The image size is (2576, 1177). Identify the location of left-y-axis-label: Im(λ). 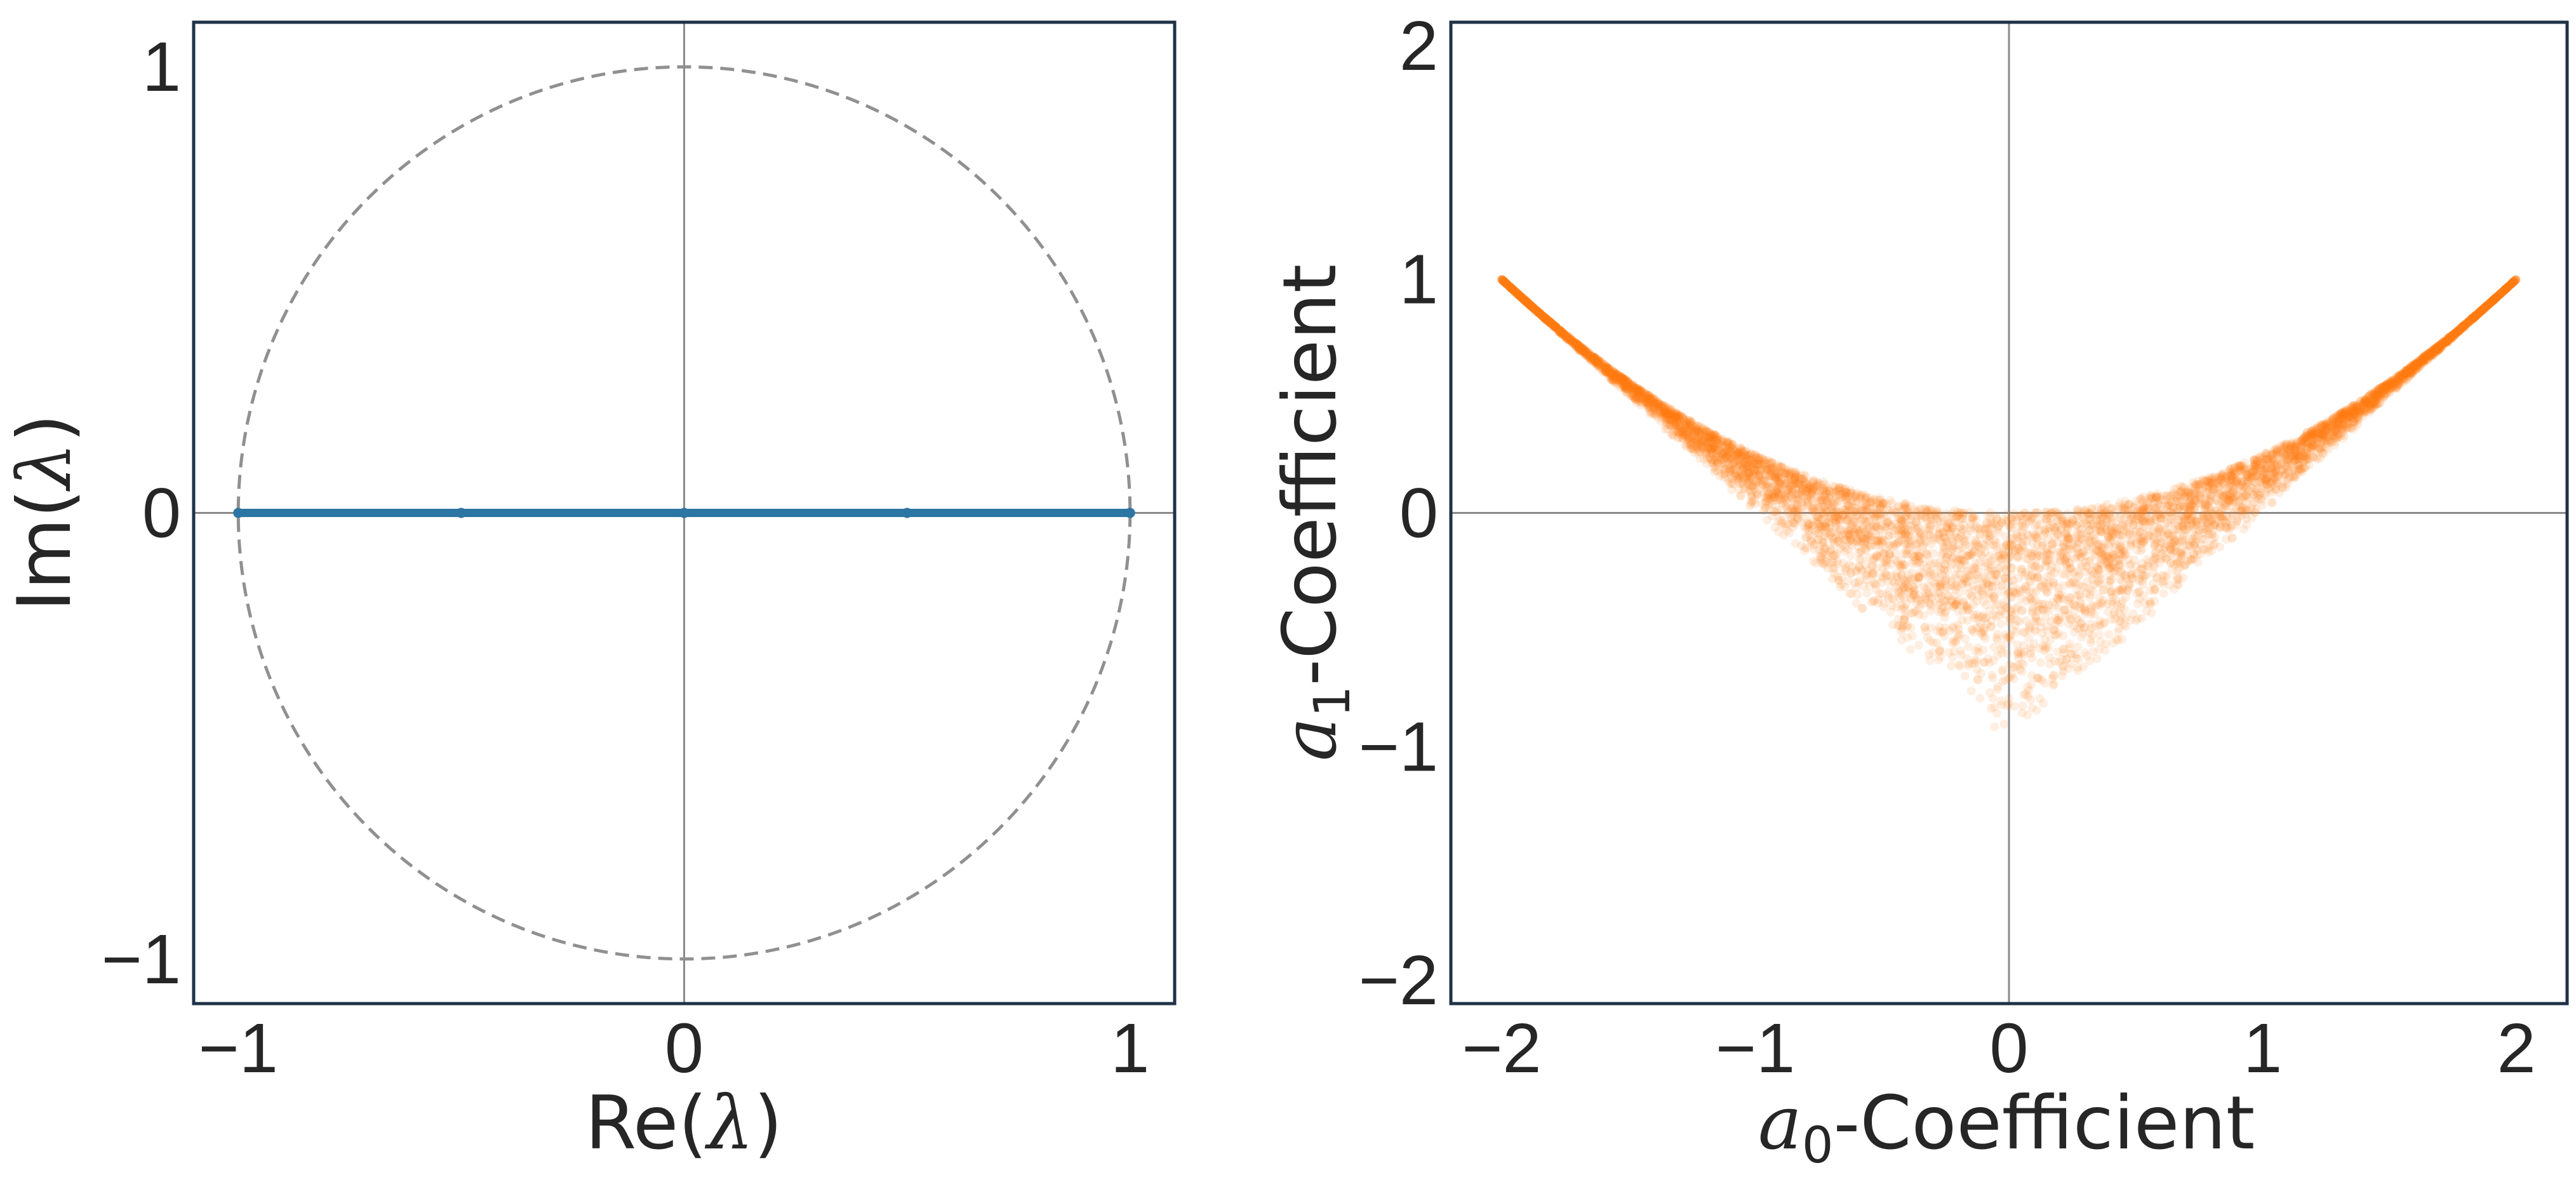
(45, 512).